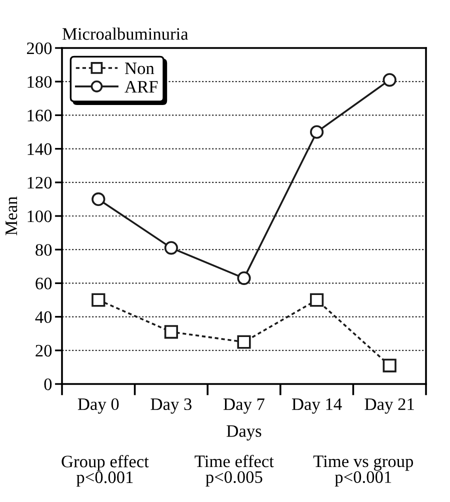 This screenshot has width=450, height=502. Describe the element at coordinates (389, 406) in the screenshot. I see `x-tick-label: Day 21` at that location.